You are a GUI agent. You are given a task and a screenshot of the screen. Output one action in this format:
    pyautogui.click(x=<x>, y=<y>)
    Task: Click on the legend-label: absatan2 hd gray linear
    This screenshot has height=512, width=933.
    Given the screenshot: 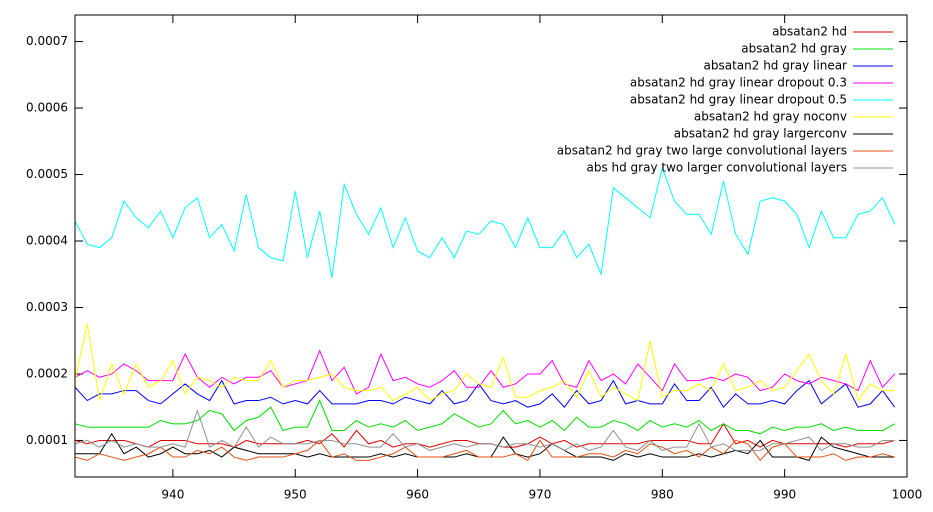 What is the action you would take?
    pyautogui.click(x=776, y=66)
    